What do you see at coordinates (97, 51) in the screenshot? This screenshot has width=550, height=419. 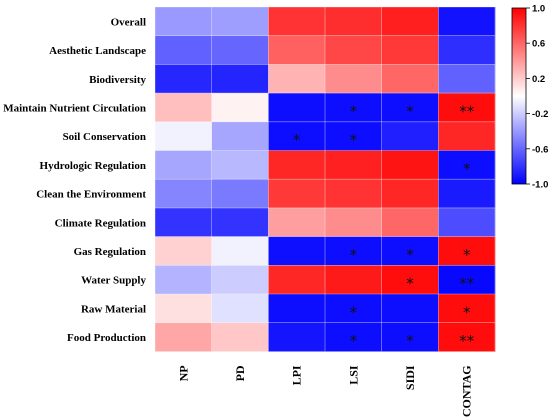 I see `row-label: Aesthetic Landscape` at bounding box center [97, 51].